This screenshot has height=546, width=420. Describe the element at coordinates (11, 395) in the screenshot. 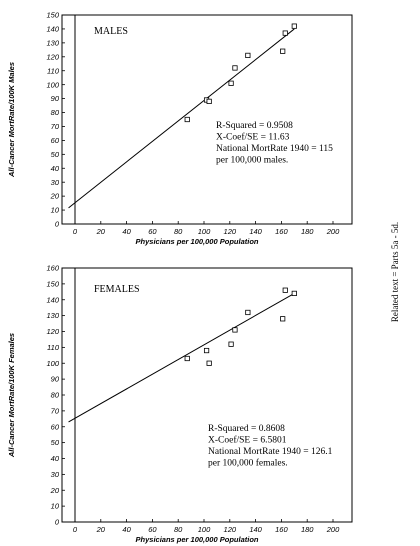

I see `y-axis-label: All-Cancer MortRate/100K Females` at that location.